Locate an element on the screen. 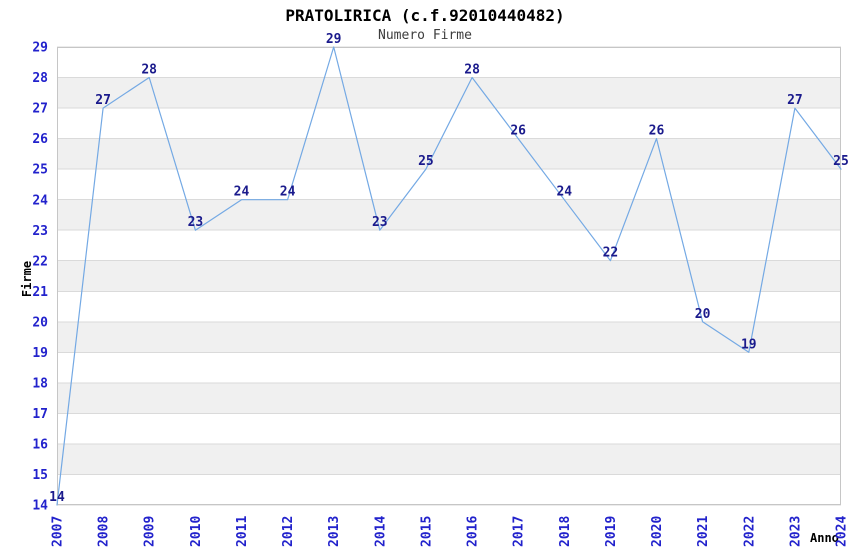 The image size is (850, 550). y-tick-label: 24 is located at coordinates (40, 200).